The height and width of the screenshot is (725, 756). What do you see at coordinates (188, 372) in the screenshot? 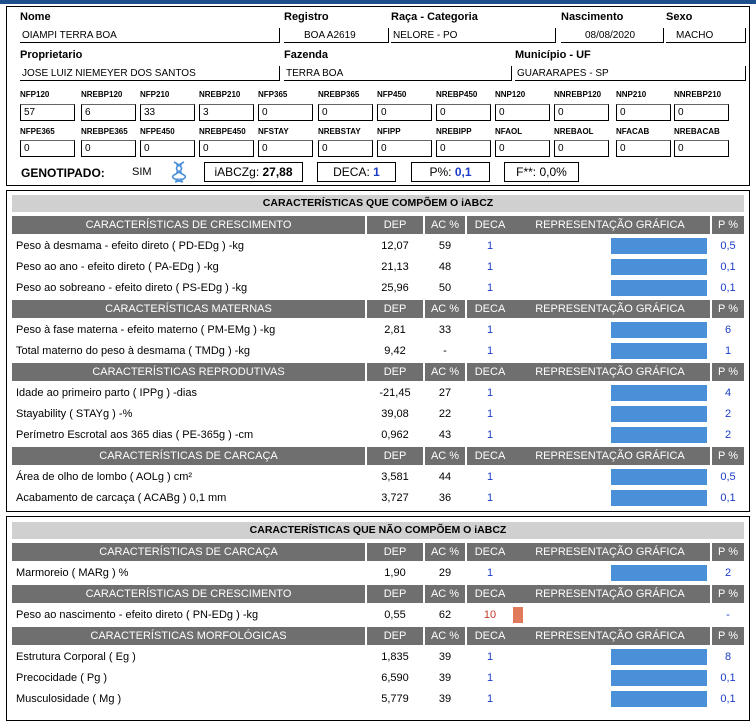
I see `section-header: CARACTERÍSTICAS REPRODUTIVAS` at bounding box center [188, 372].